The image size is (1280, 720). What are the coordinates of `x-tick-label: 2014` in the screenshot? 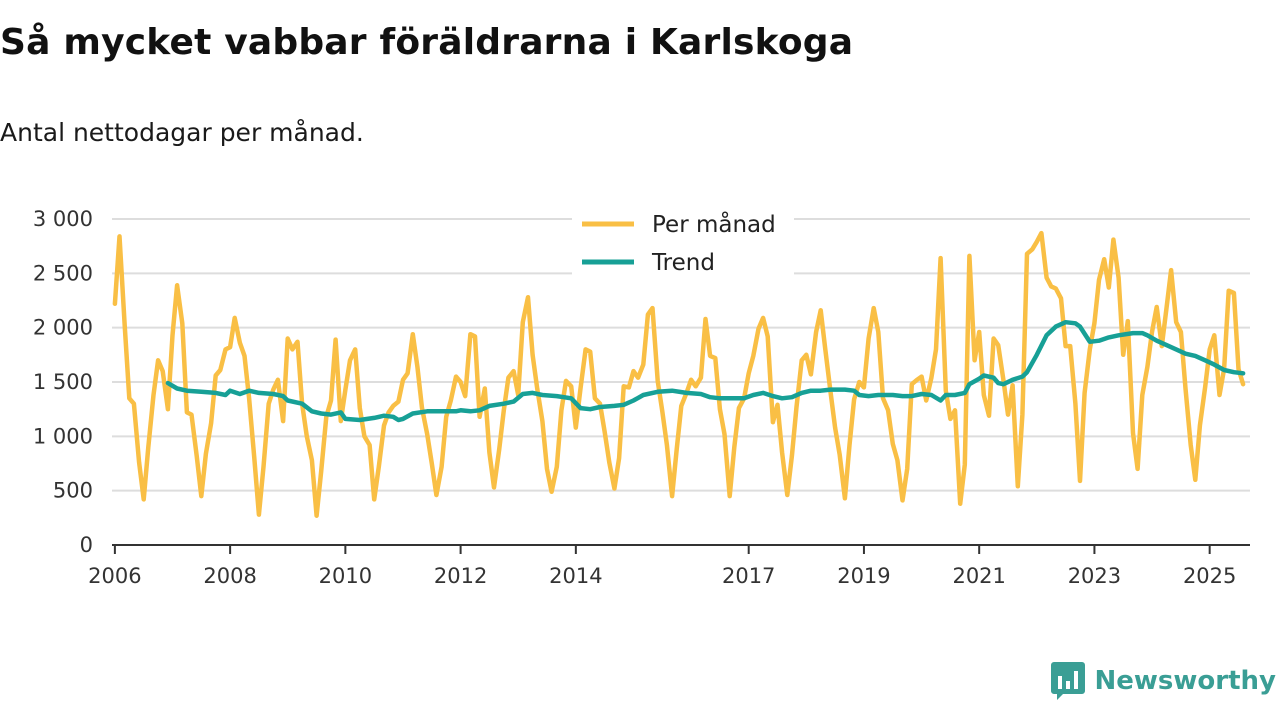 It's located at (575, 576).